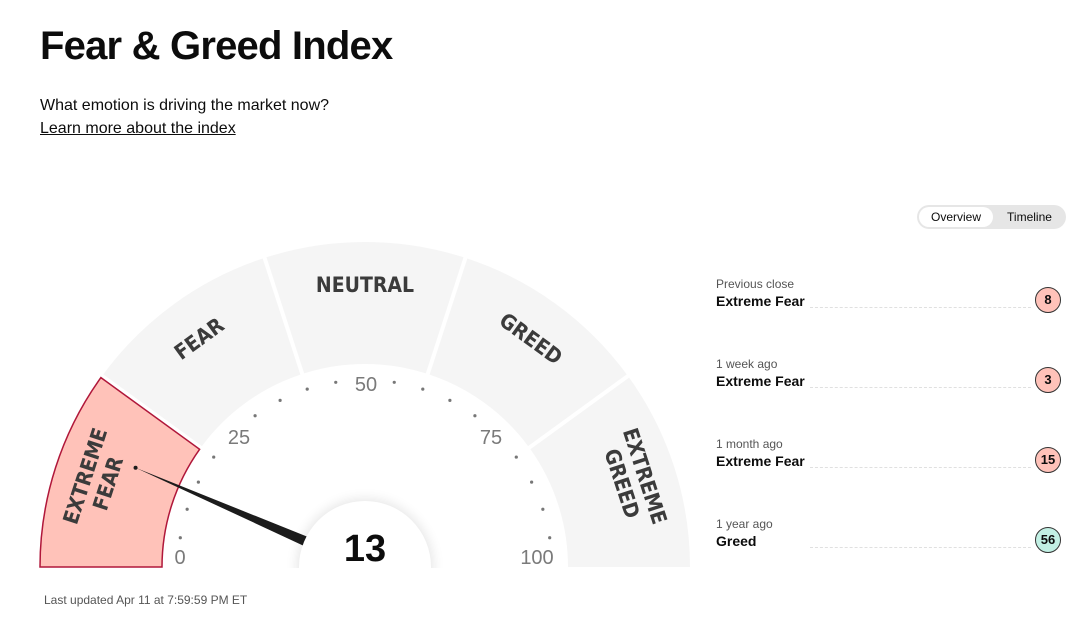 This screenshot has height=619, width=1079. Describe the element at coordinates (888, 539) in the screenshot. I see `history-item: 1 year ago Greed 56` at that location.